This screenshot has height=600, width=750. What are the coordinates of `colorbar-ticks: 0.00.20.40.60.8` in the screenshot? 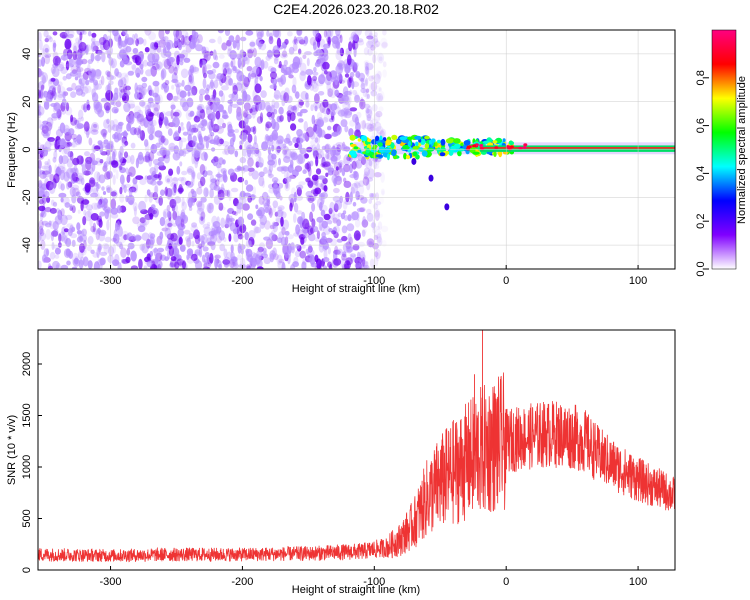 It's located at (702, 173).